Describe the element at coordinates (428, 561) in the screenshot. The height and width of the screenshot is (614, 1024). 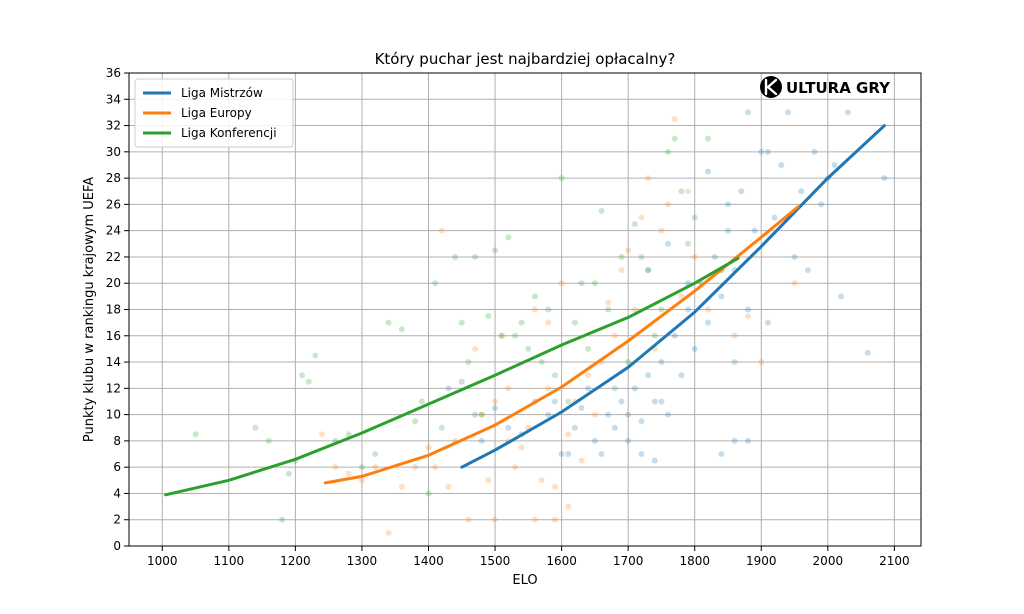
I see `x-tick-label: 1400` at that location.